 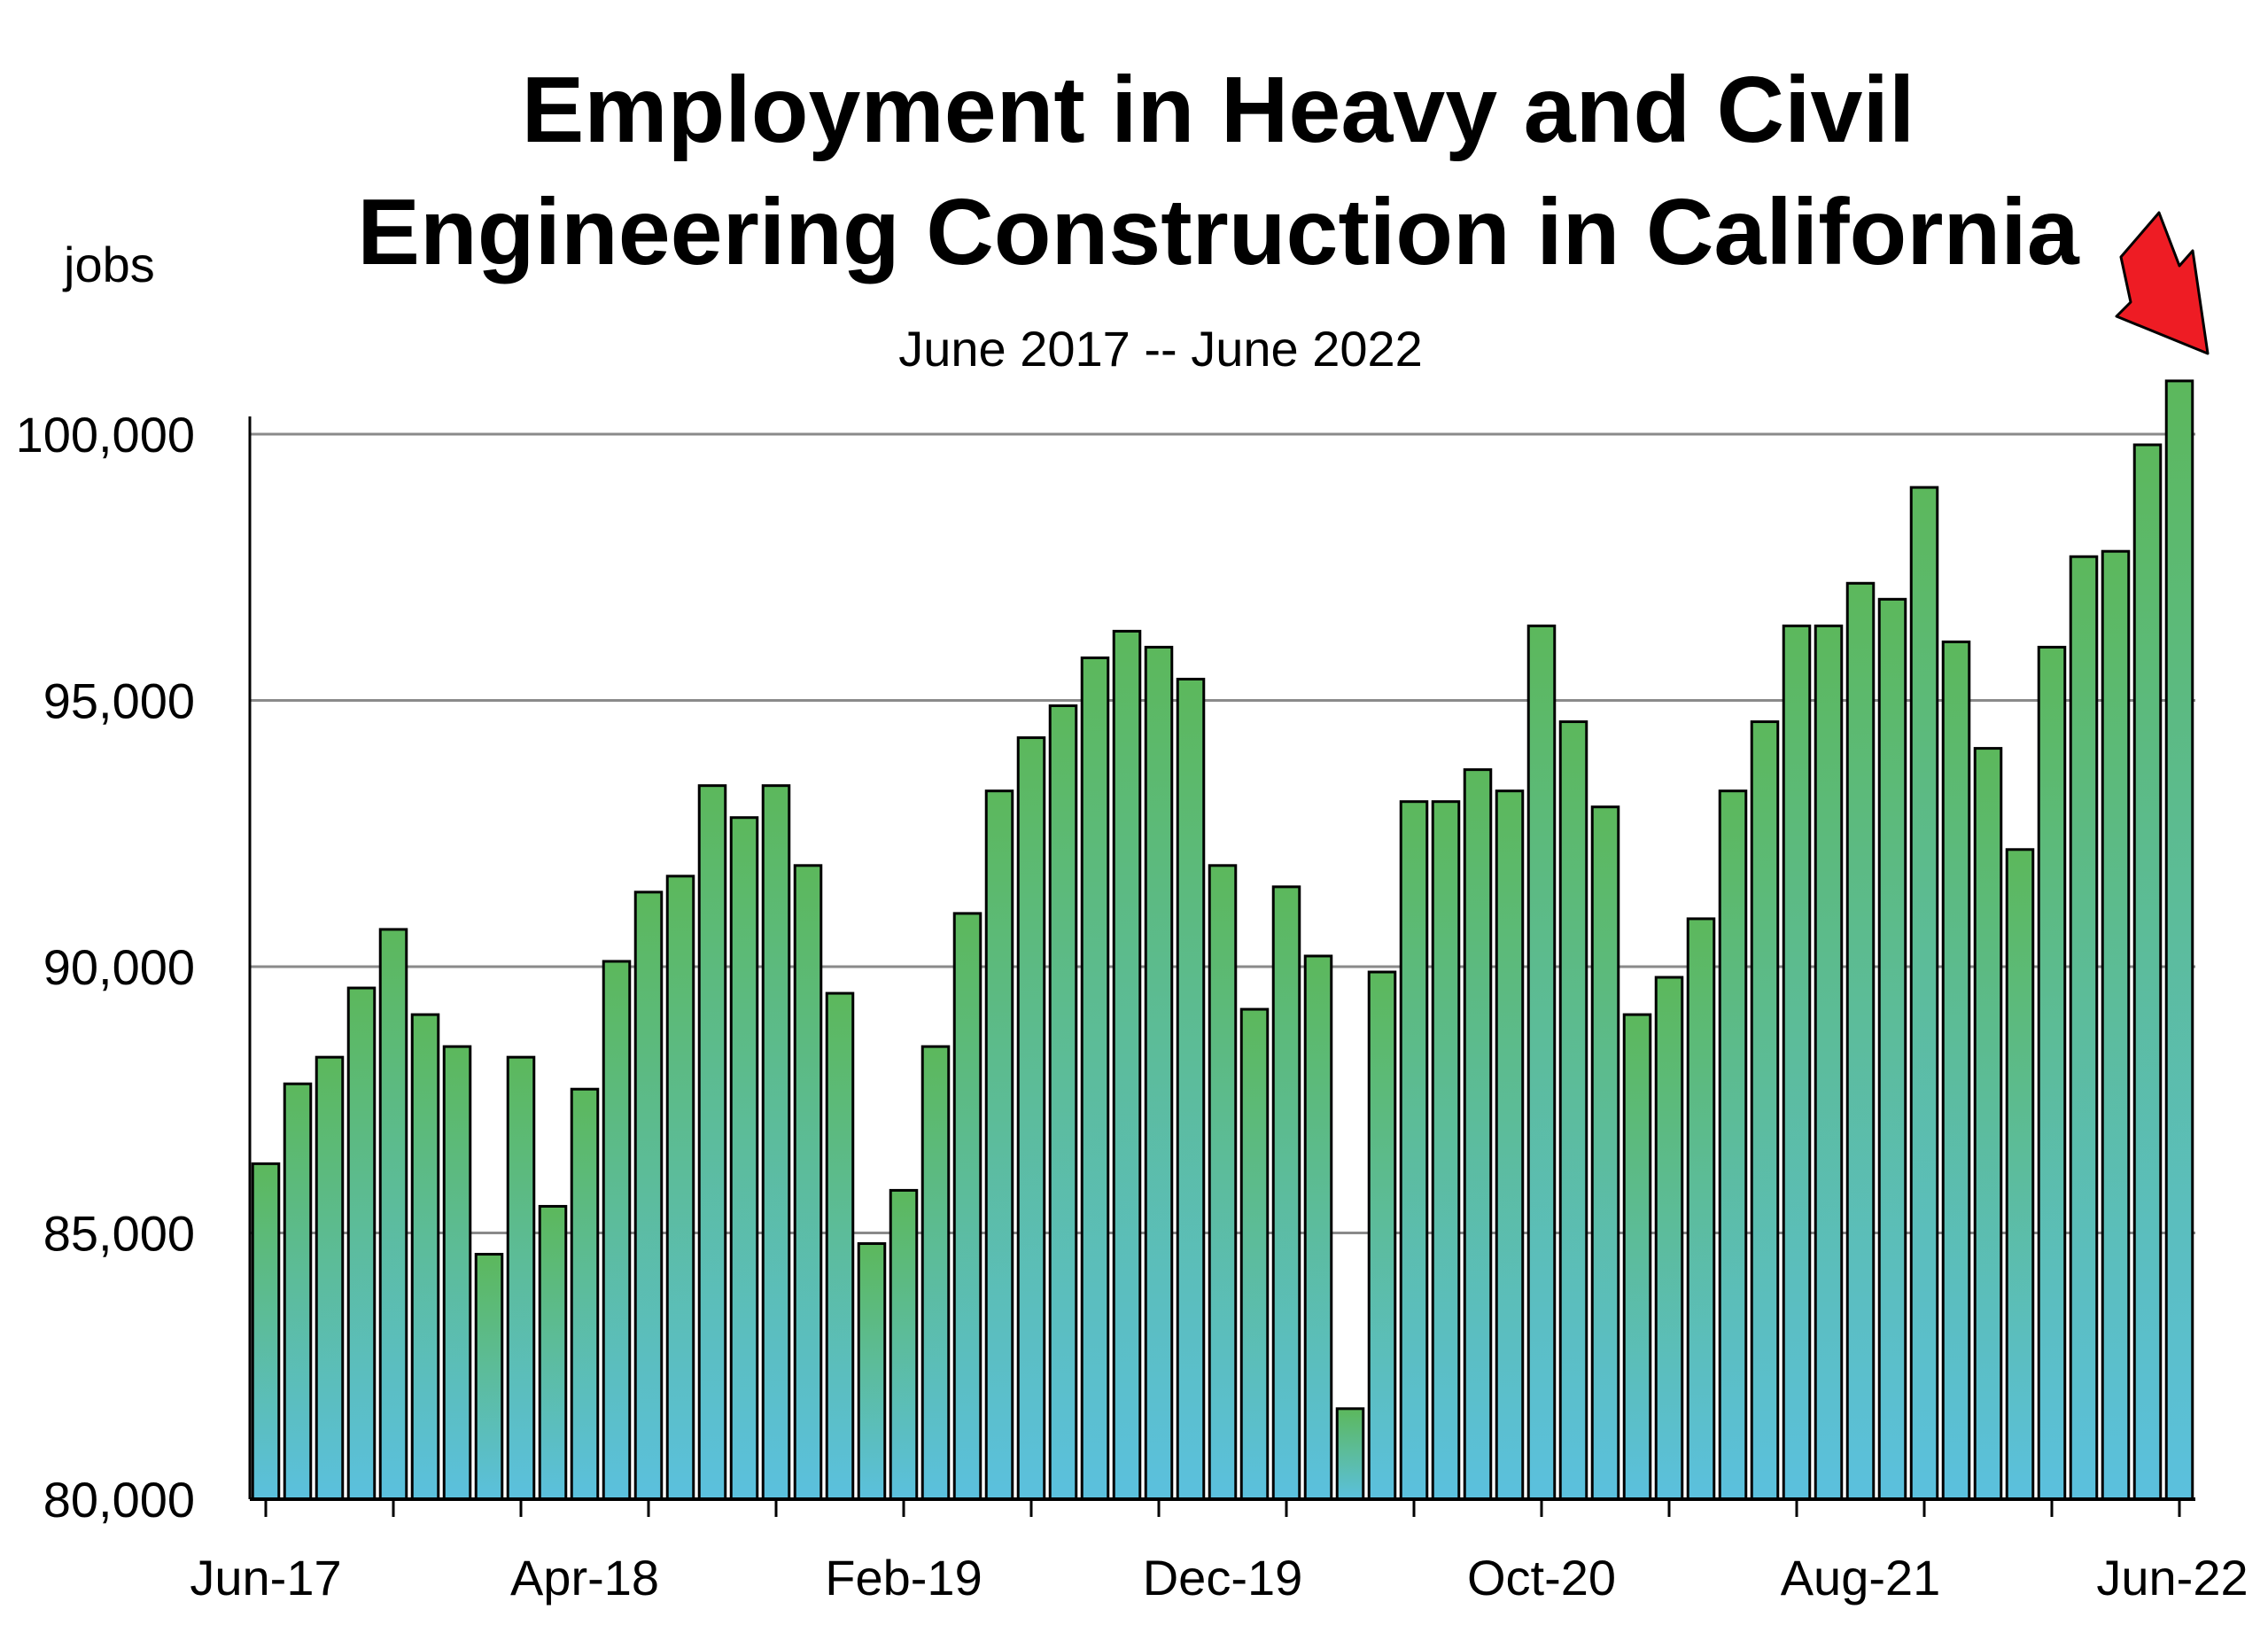 I want to click on chart-title-line-2: Engineering Construction in California, so click(x=1218, y=232).